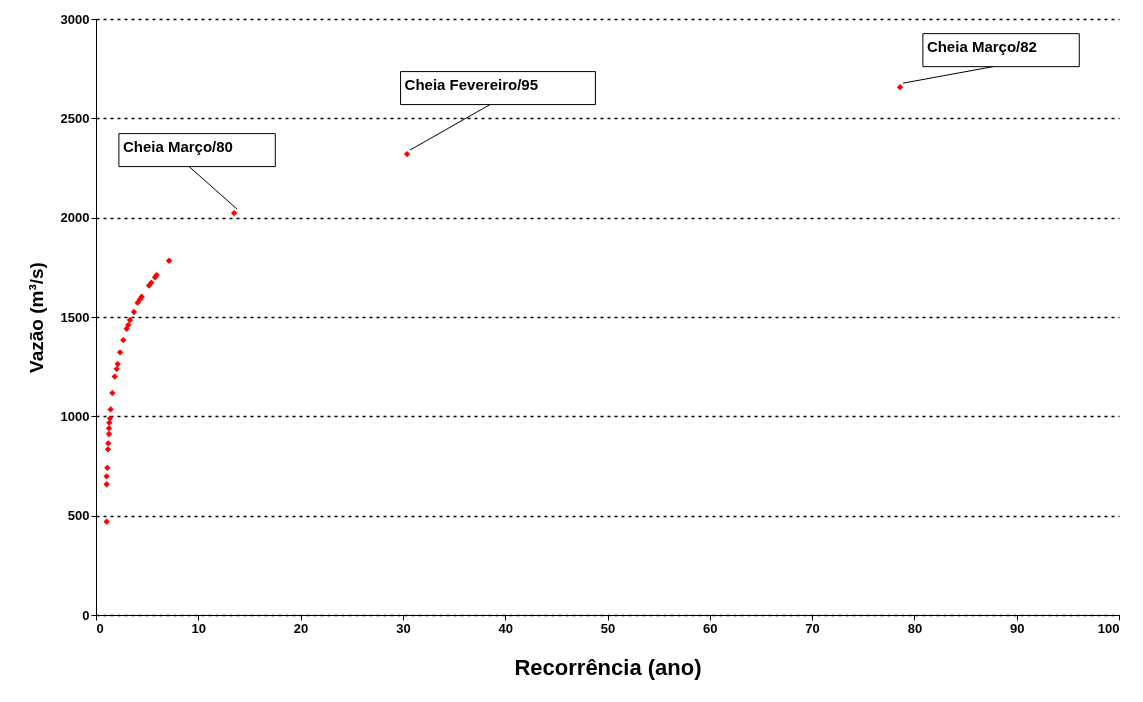  I want to click on y-axis-title: Vazão (m³/s), so click(36, 317).